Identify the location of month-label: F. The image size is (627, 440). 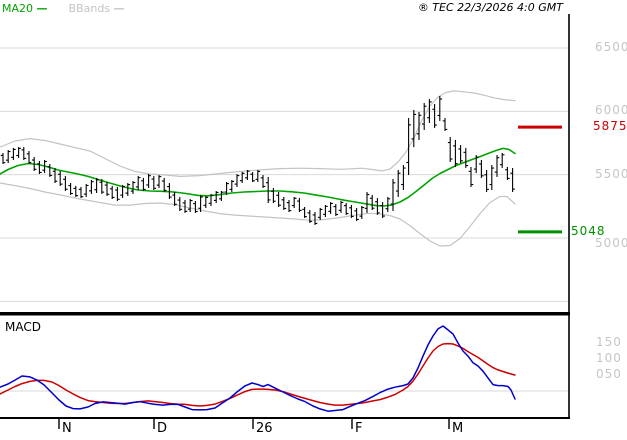
(359, 428).